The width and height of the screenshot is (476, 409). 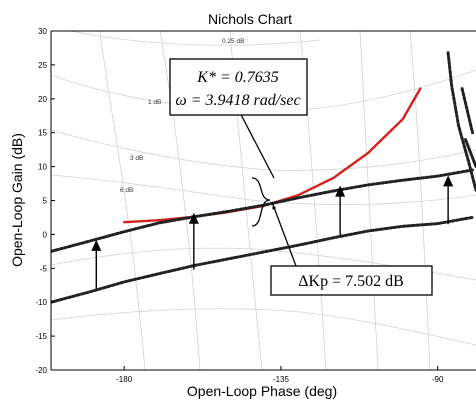 What do you see at coordinates (41, 370) in the screenshot?
I see `y-tick-label: -20` at bounding box center [41, 370].